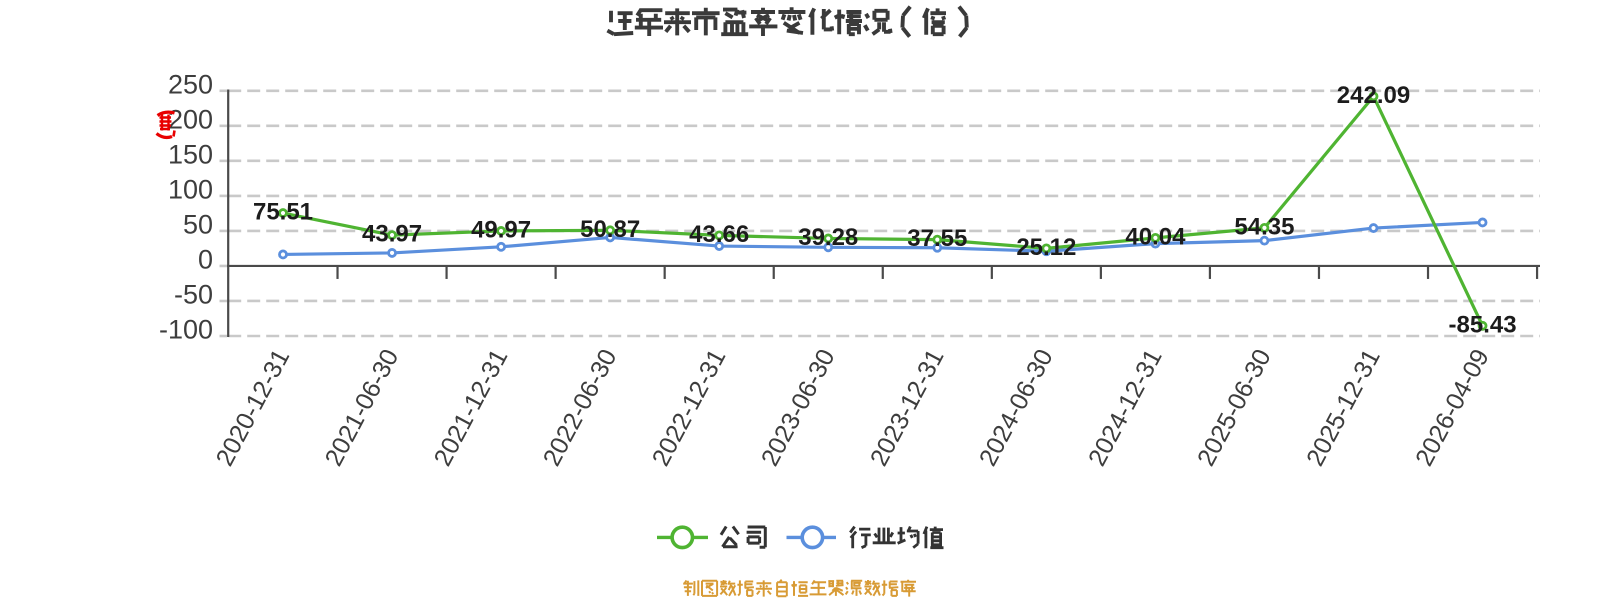  Describe the element at coordinates (1264, 226) in the screenshot. I see `svg-text: 54.35` at that location.